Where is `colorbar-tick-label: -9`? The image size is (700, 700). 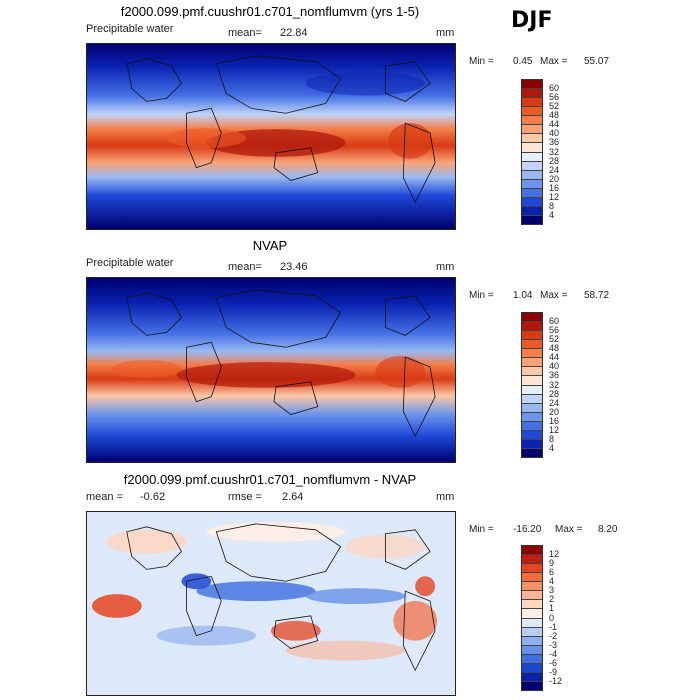
colorbar-tick-label: -9 is located at coordinates (553, 672).